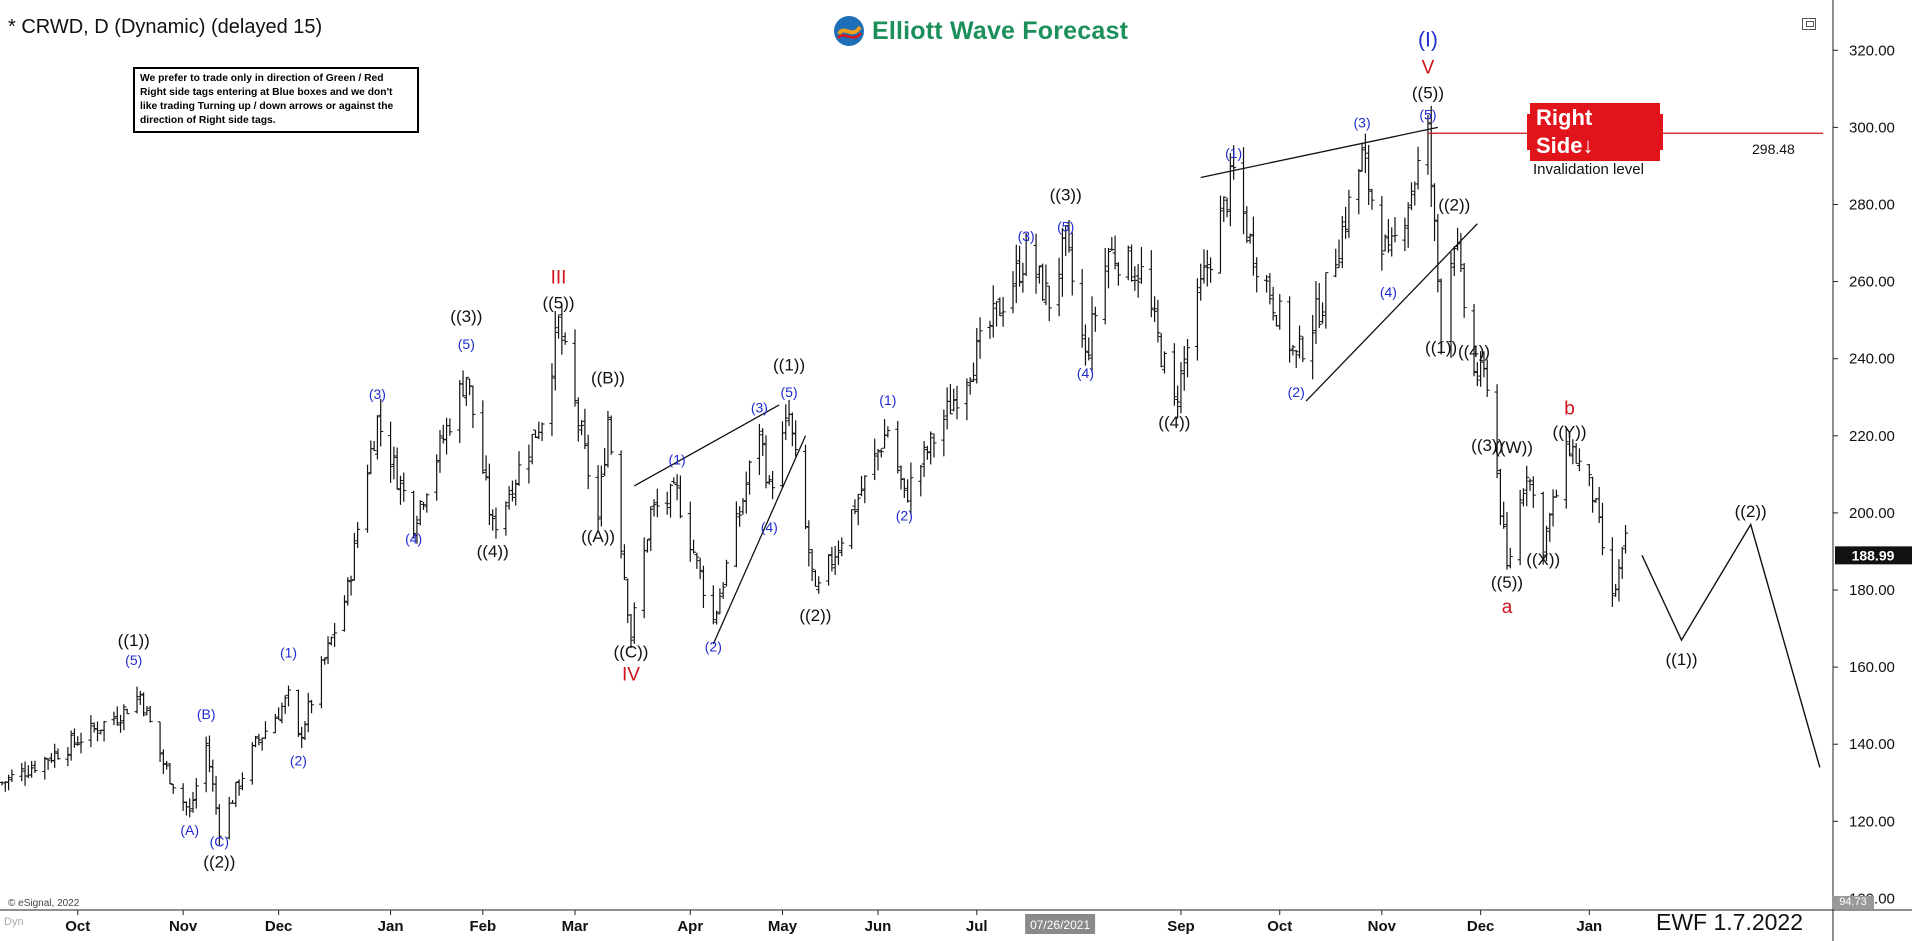 Image resolution: width=1912 pixels, height=941 pixels. I want to click on wave-label: ((C)), so click(631, 651).